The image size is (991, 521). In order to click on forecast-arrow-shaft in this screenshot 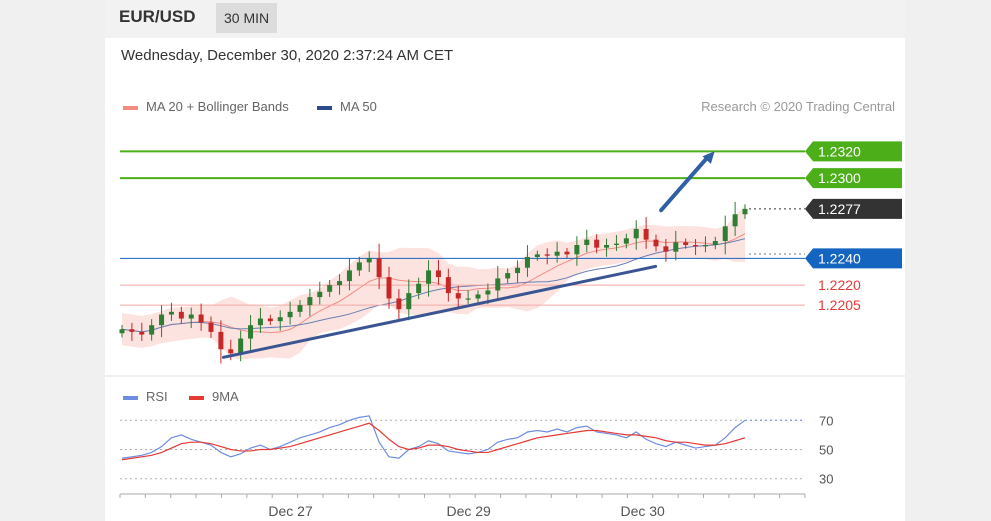, I will do `click(684, 184)`.